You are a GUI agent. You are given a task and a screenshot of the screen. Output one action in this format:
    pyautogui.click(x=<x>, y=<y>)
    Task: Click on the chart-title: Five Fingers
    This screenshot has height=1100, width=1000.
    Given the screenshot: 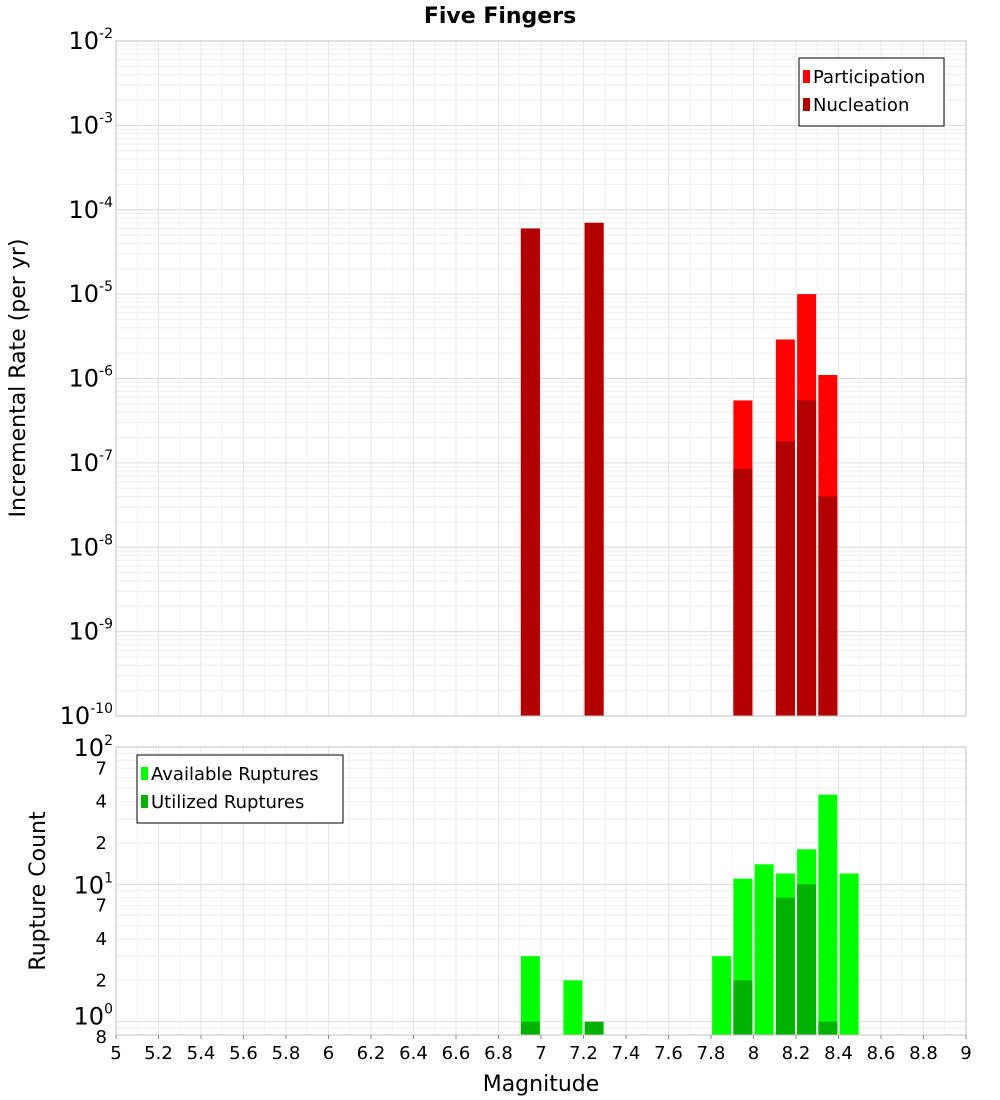 What is the action you would take?
    pyautogui.click(x=500, y=16)
    